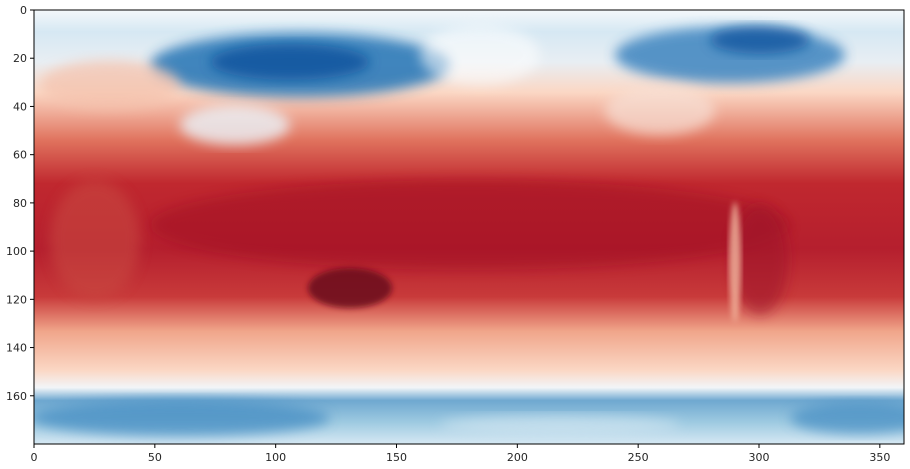 Image resolution: width=910 pixels, height=469 pixels. What do you see at coordinates (735, 262) in the screenshot?
I see `andes-pale-strip` at bounding box center [735, 262].